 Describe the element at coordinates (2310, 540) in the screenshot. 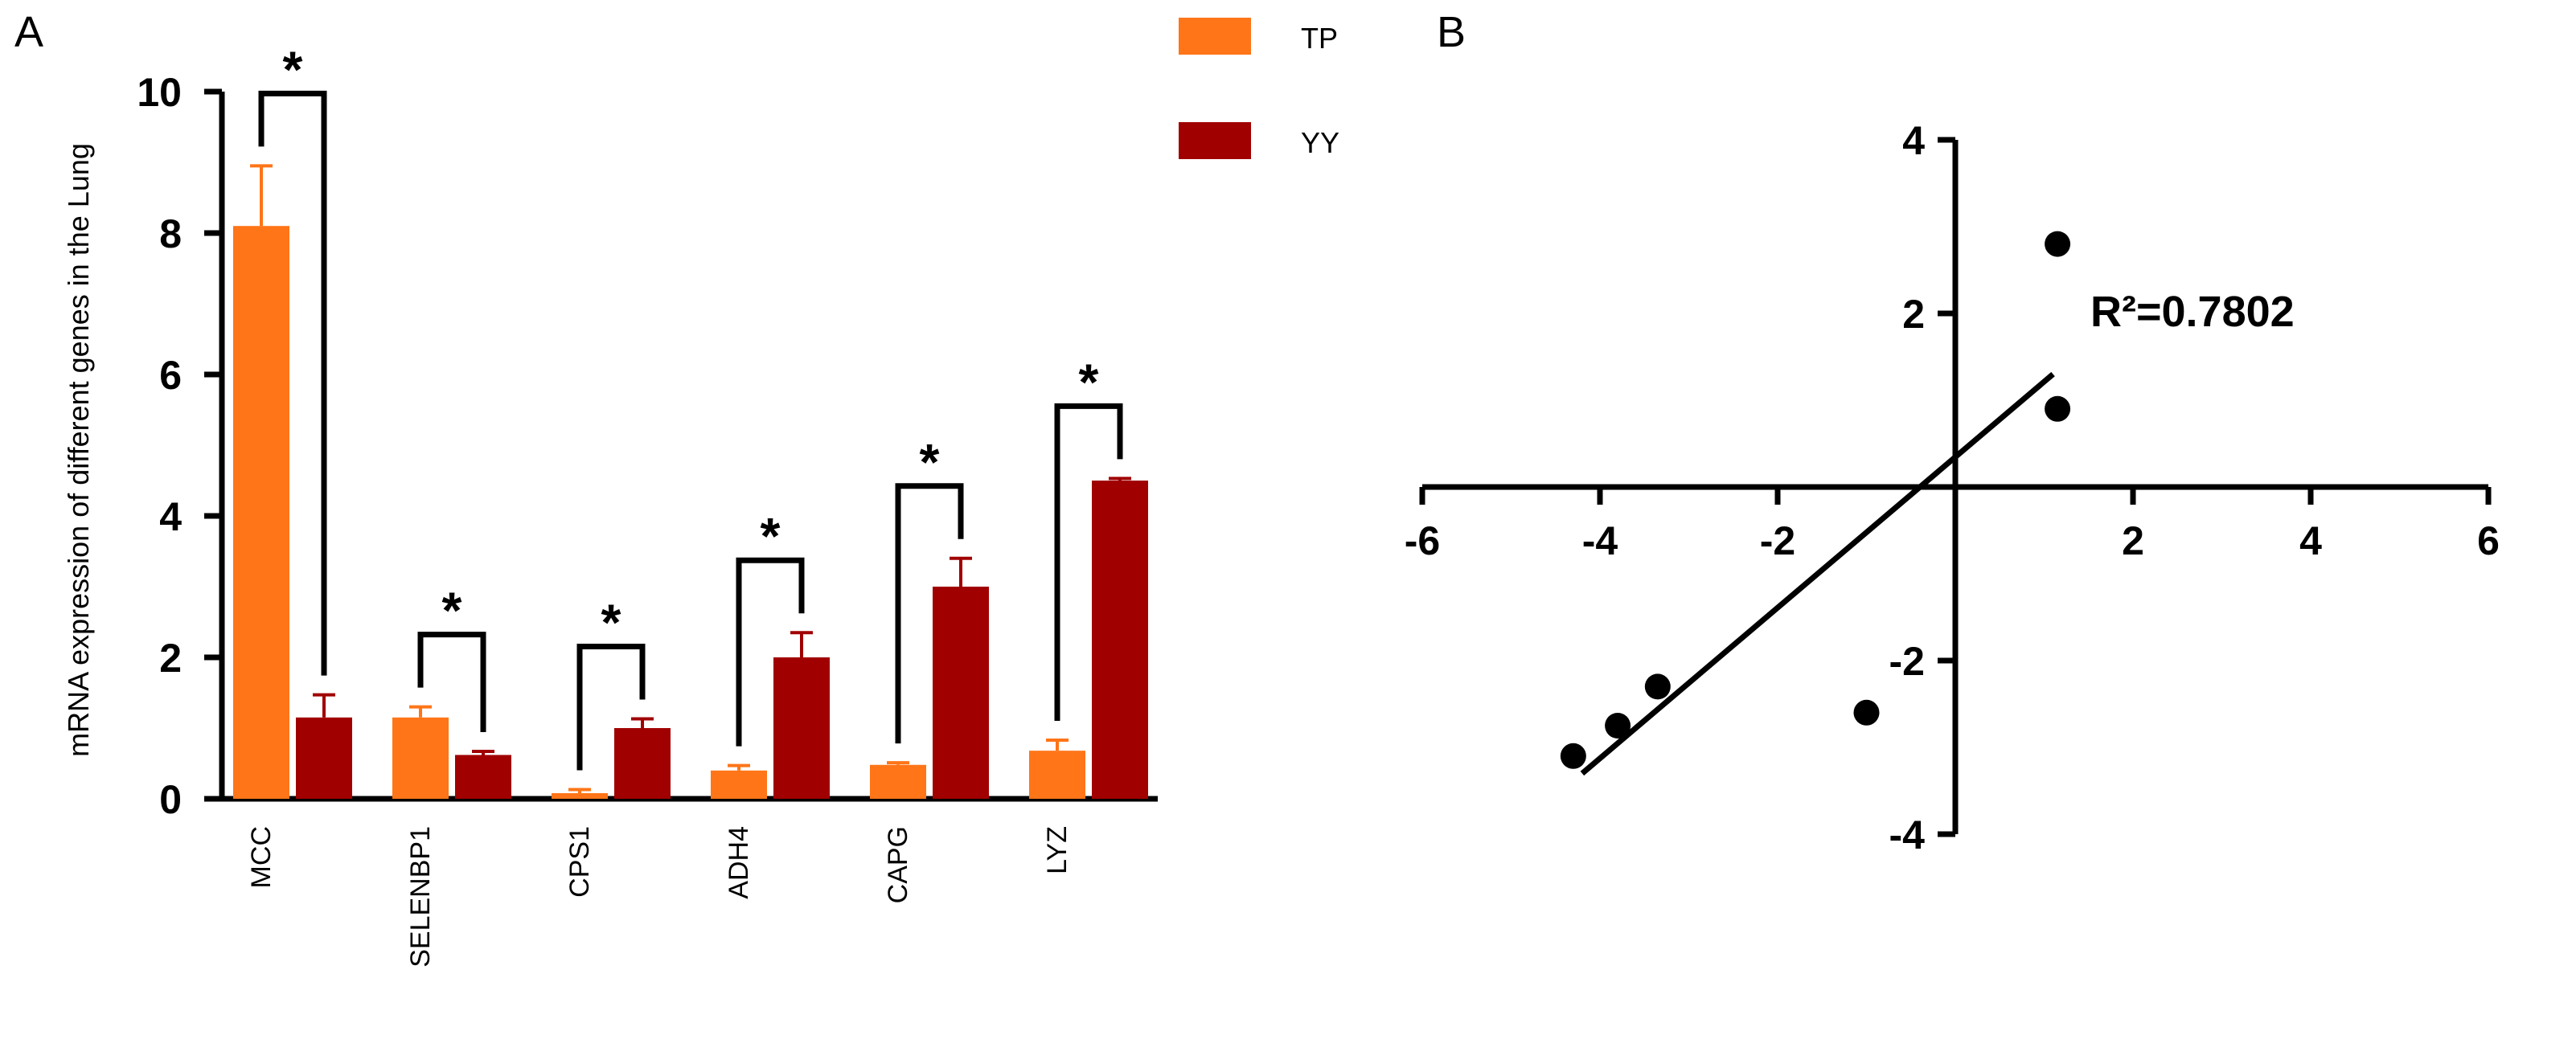

I see `scatter-x-tick-label: 4` at that location.